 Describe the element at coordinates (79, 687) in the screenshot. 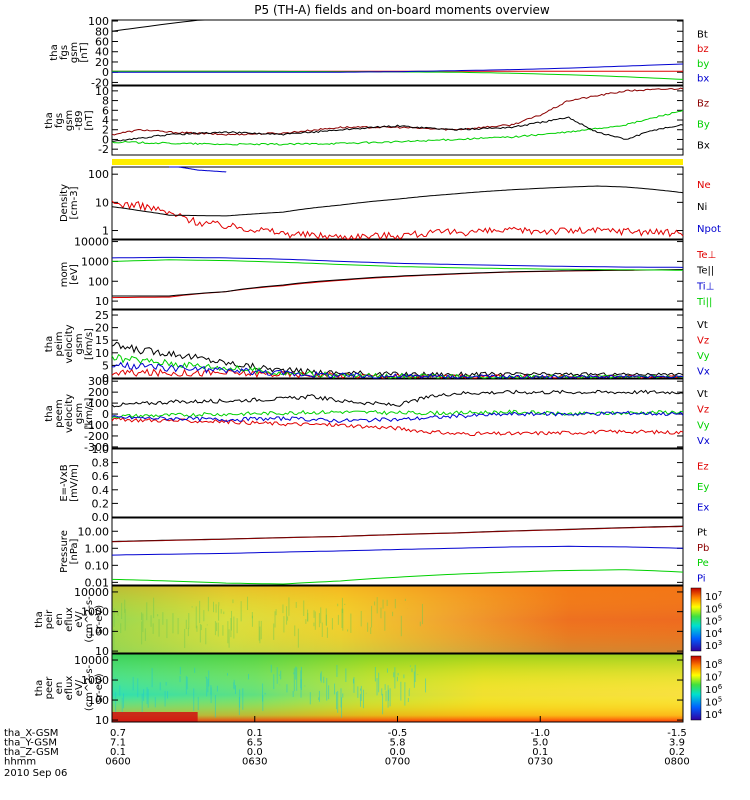

I see `y-axis-label: eV/` at that location.